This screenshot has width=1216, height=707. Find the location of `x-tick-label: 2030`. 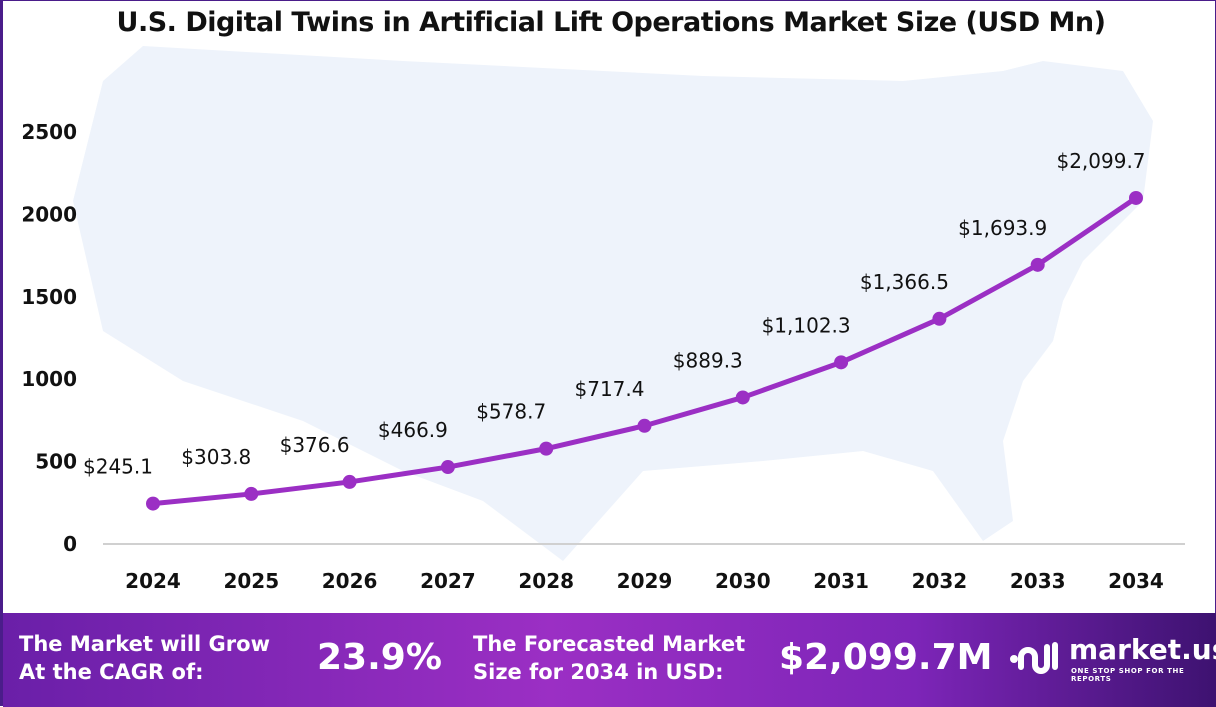

x-tick-label: 2030 is located at coordinates (743, 581).